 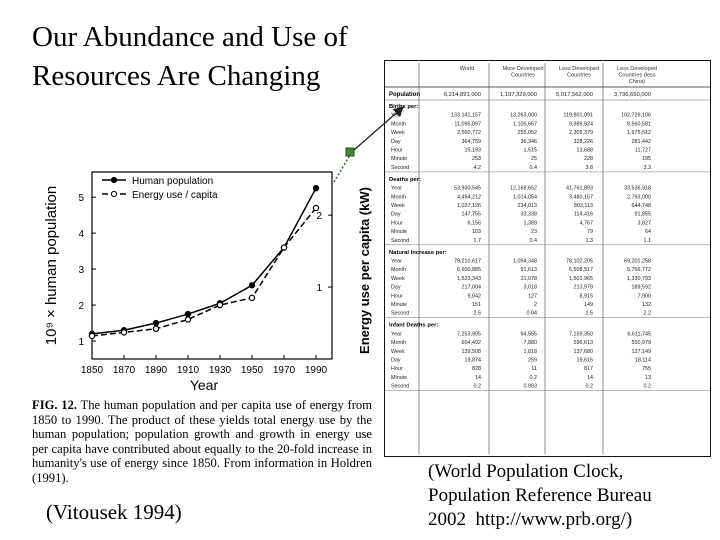 What do you see at coordinates (529, 334) in the screenshot?
I see `cell-value: 94,555` at bounding box center [529, 334].